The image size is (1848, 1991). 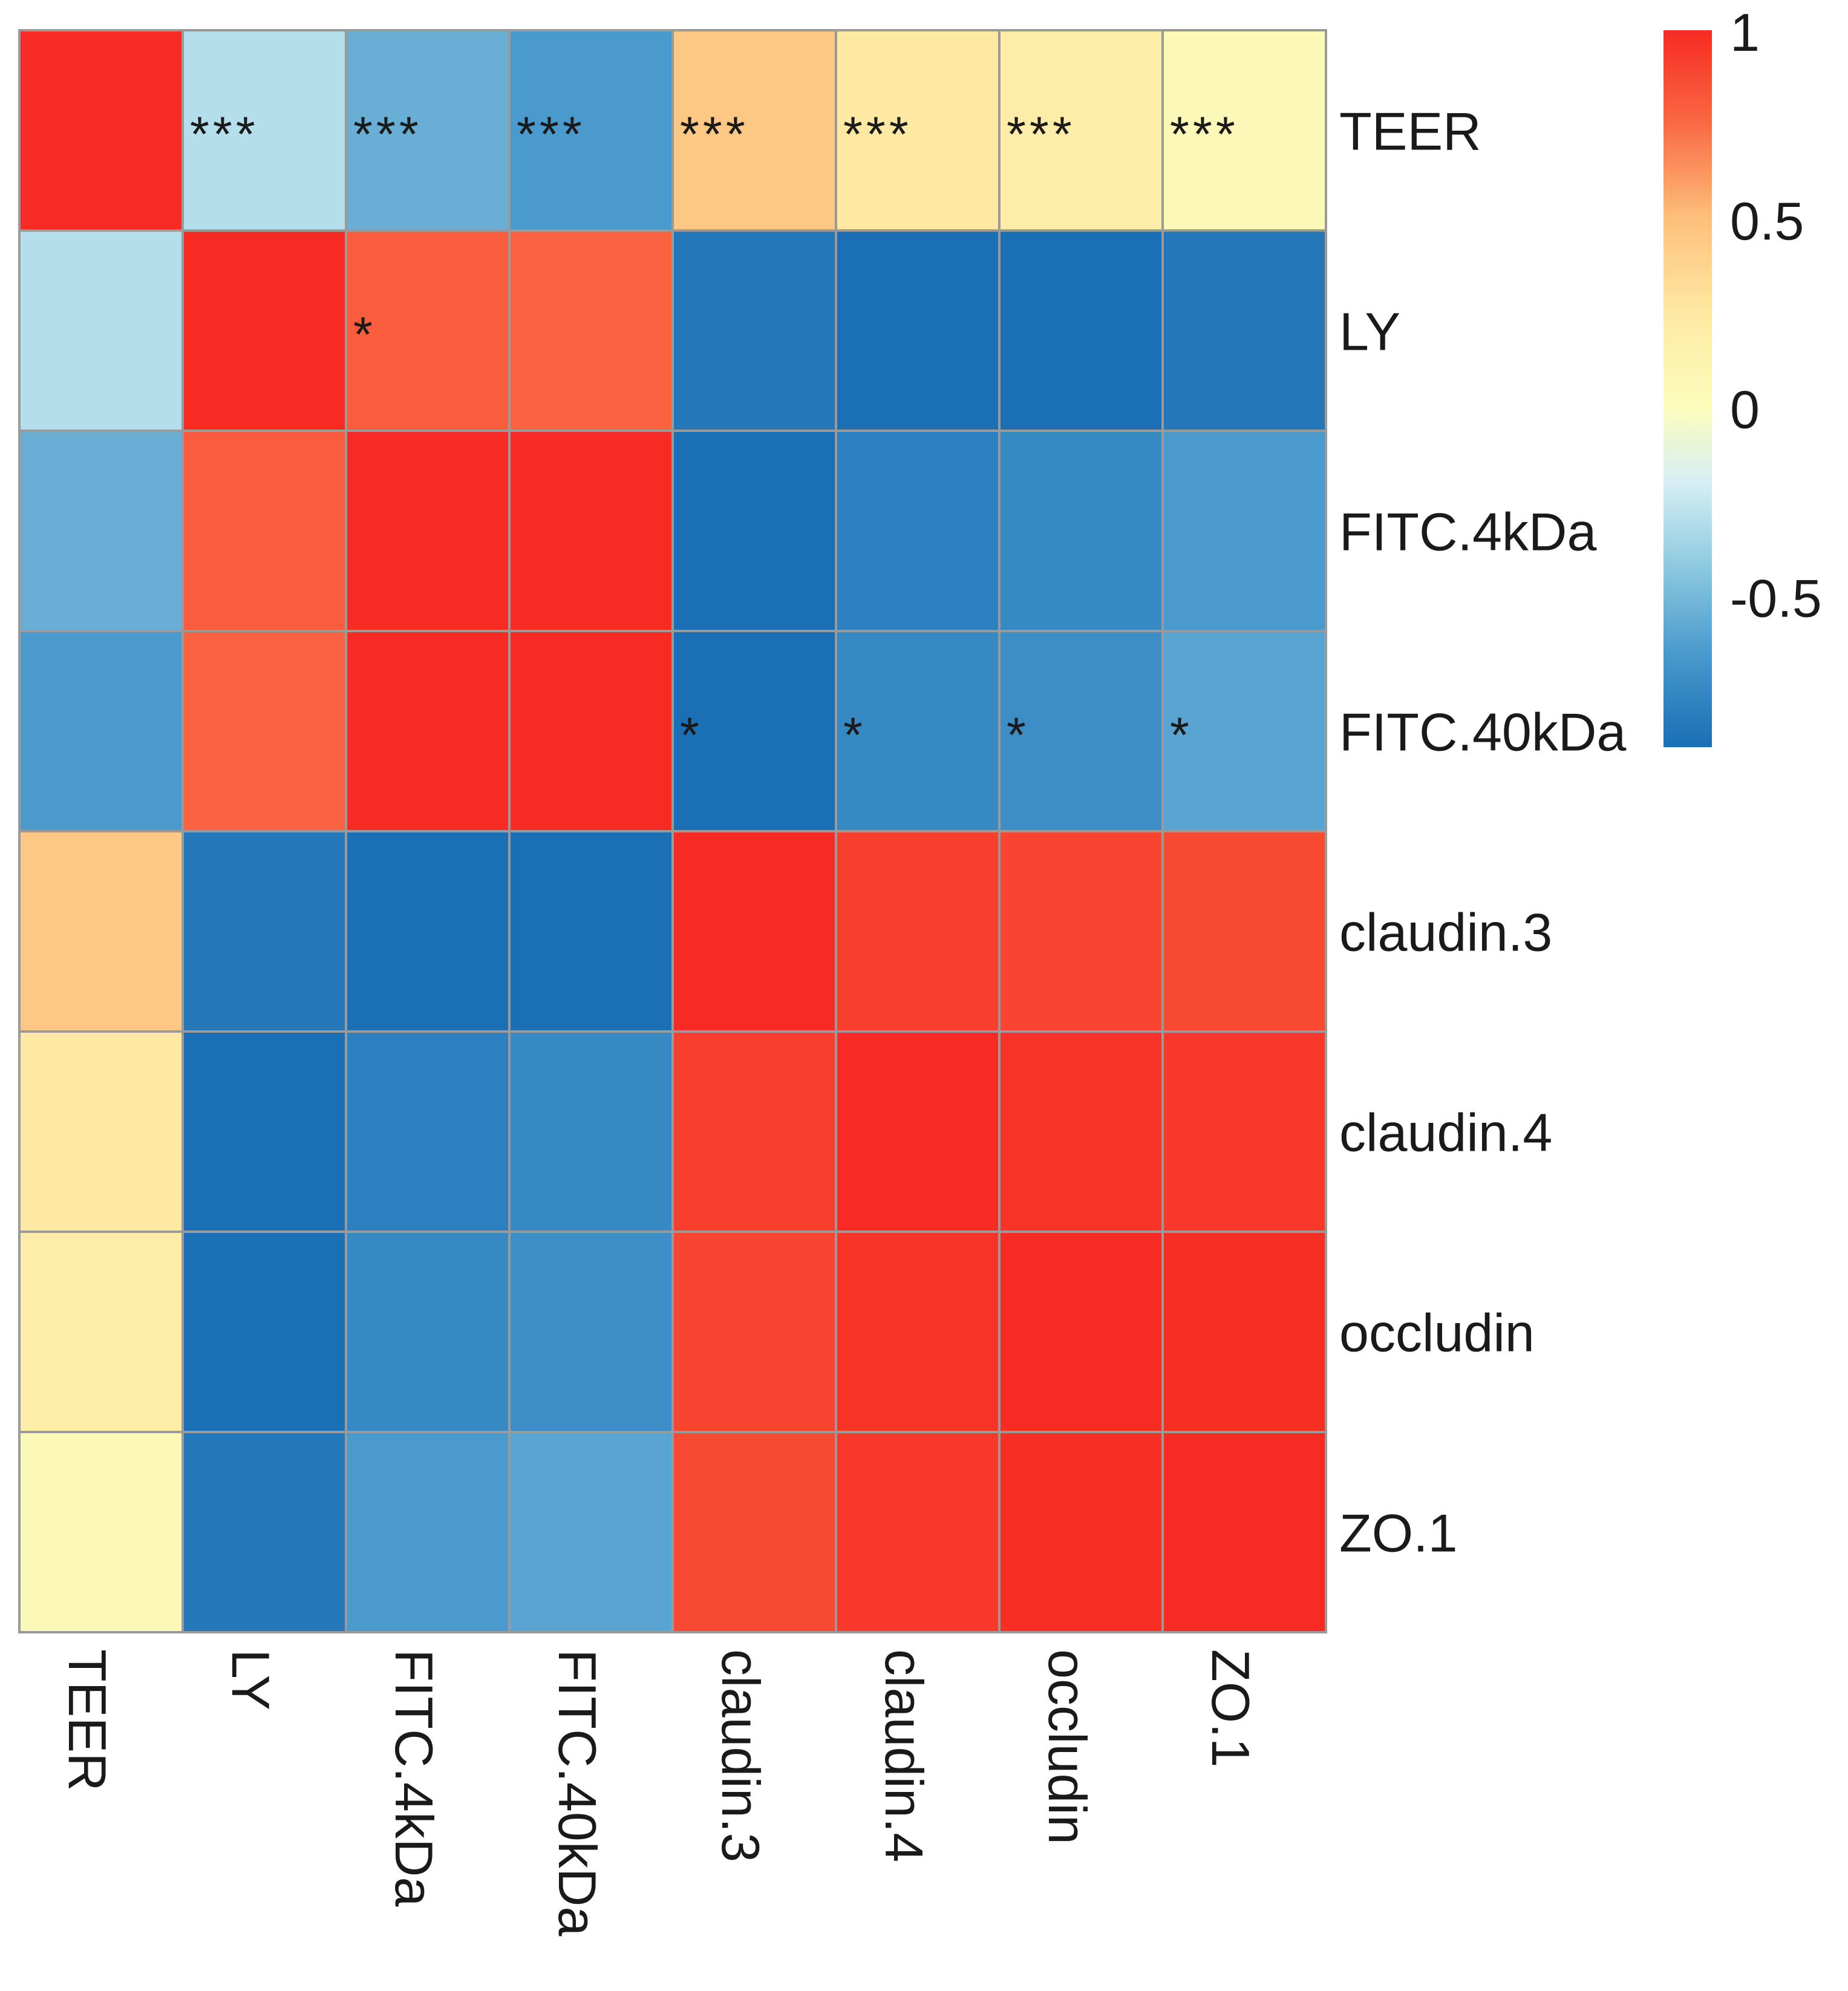 What do you see at coordinates (428, 531) in the screenshot?
I see `heatmap-cell-FITC.4kDa-FITC.4kDa` at bounding box center [428, 531].